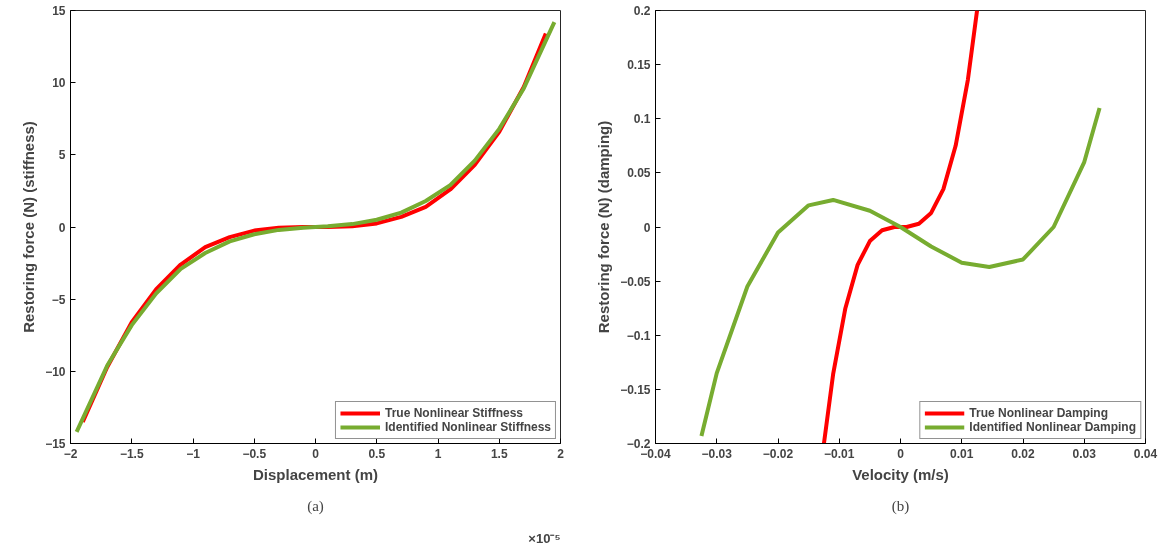  I want to click on y-tick-label: 5, so click(62, 155).